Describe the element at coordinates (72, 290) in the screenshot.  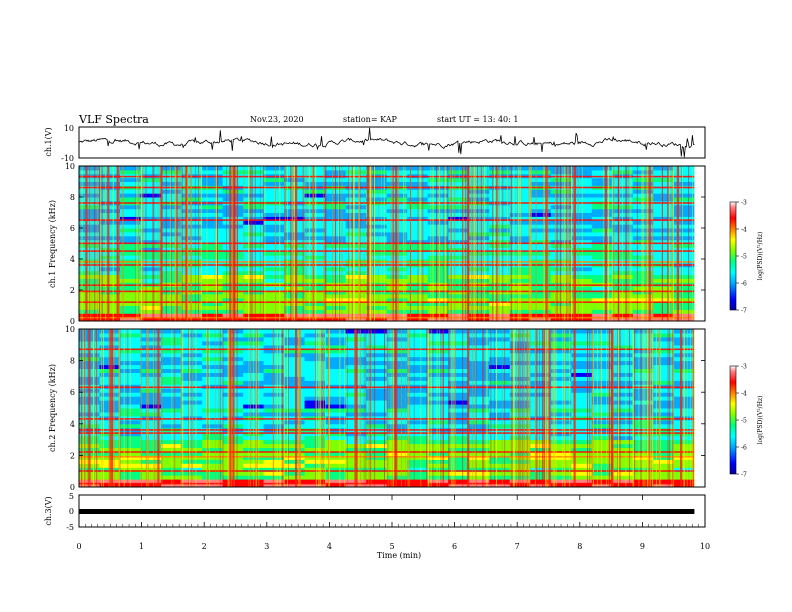
I see `spec-ytick-label: 2` at that location.